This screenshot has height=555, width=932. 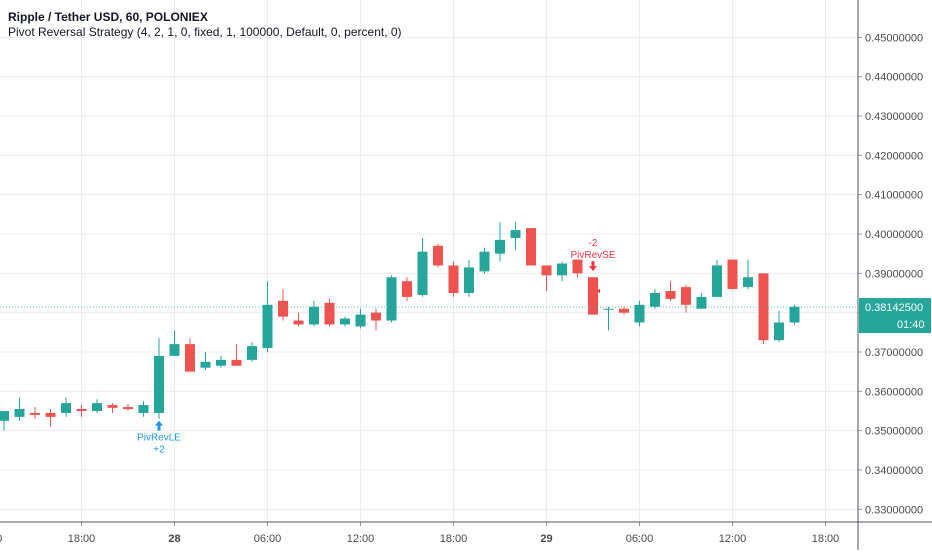 I want to click on time-tick-label: 28, so click(x=174, y=539).